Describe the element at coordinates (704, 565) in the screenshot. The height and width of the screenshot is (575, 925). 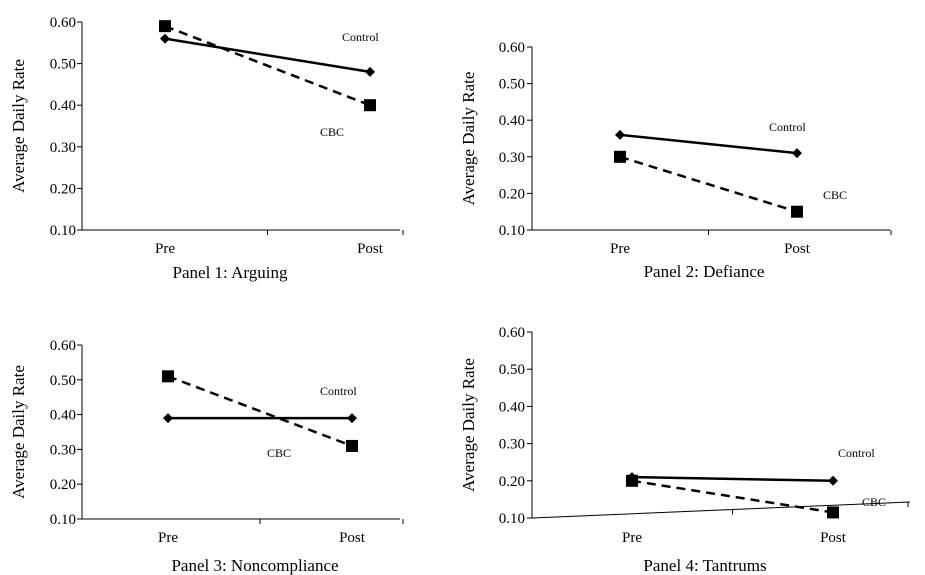
I see `panel-caption: Panel 4: Tantrums` at that location.